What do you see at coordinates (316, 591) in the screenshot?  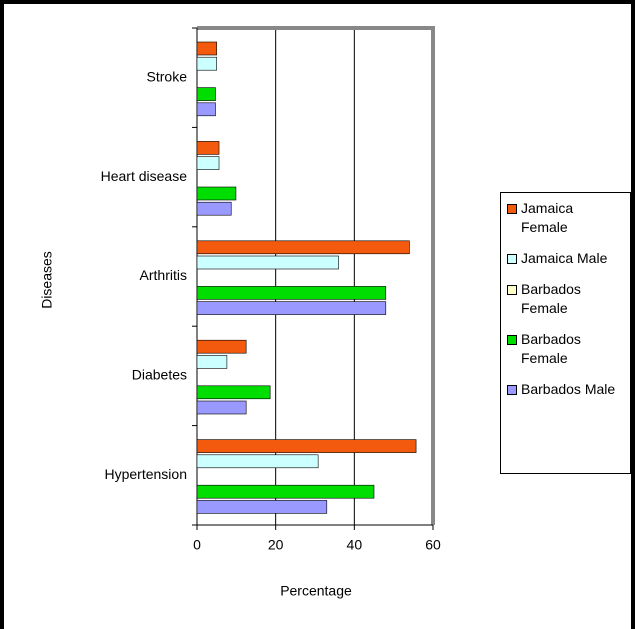 I see `x-axis-label: Percentage` at bounding box center [316, 591].